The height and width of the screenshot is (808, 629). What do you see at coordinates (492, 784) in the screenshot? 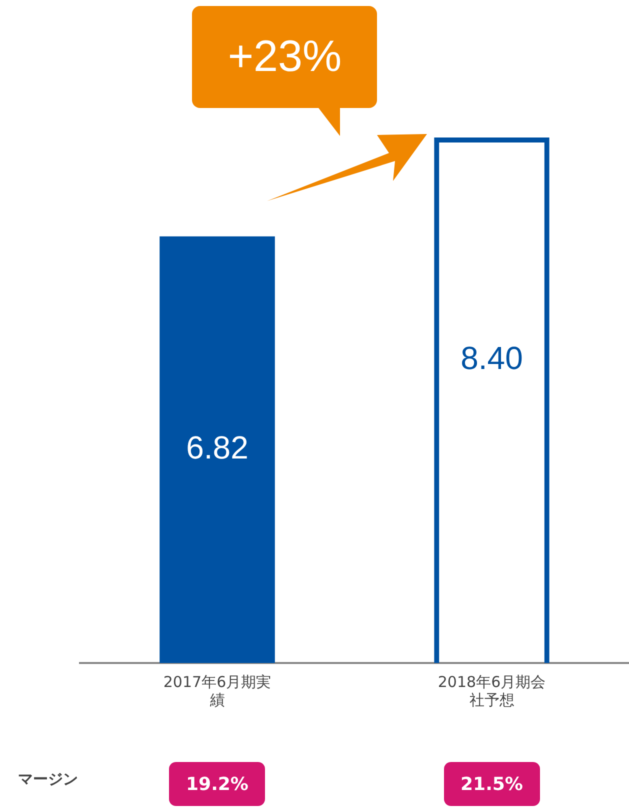
I see `text: 21.5%` at bounding box center [492, 784].